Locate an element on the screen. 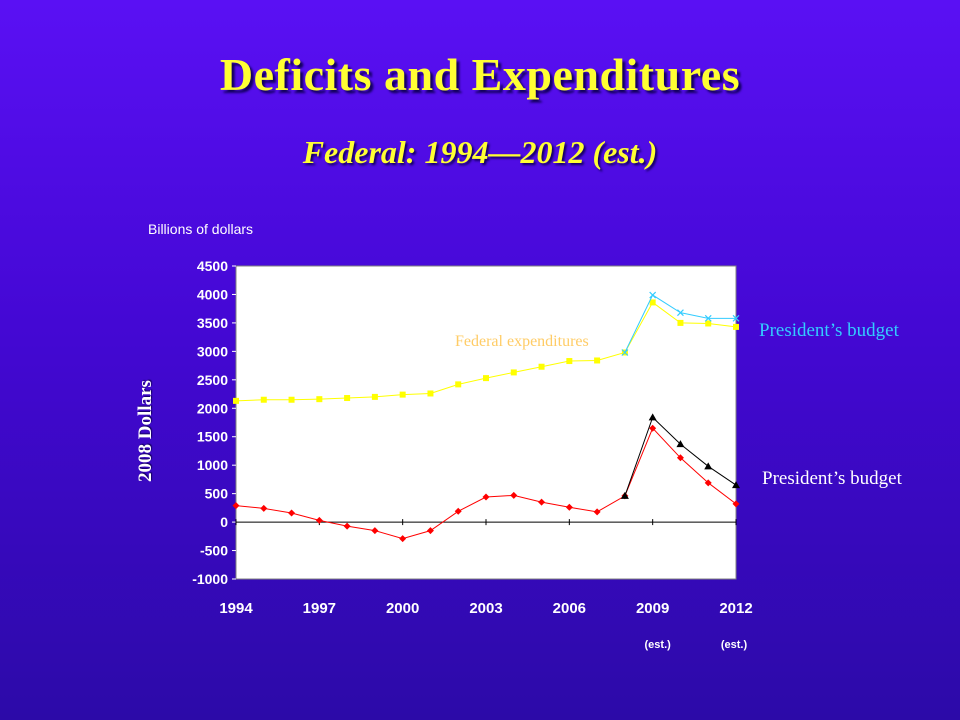  y-tick-label: 4500 is located at coordinates (212, 266).